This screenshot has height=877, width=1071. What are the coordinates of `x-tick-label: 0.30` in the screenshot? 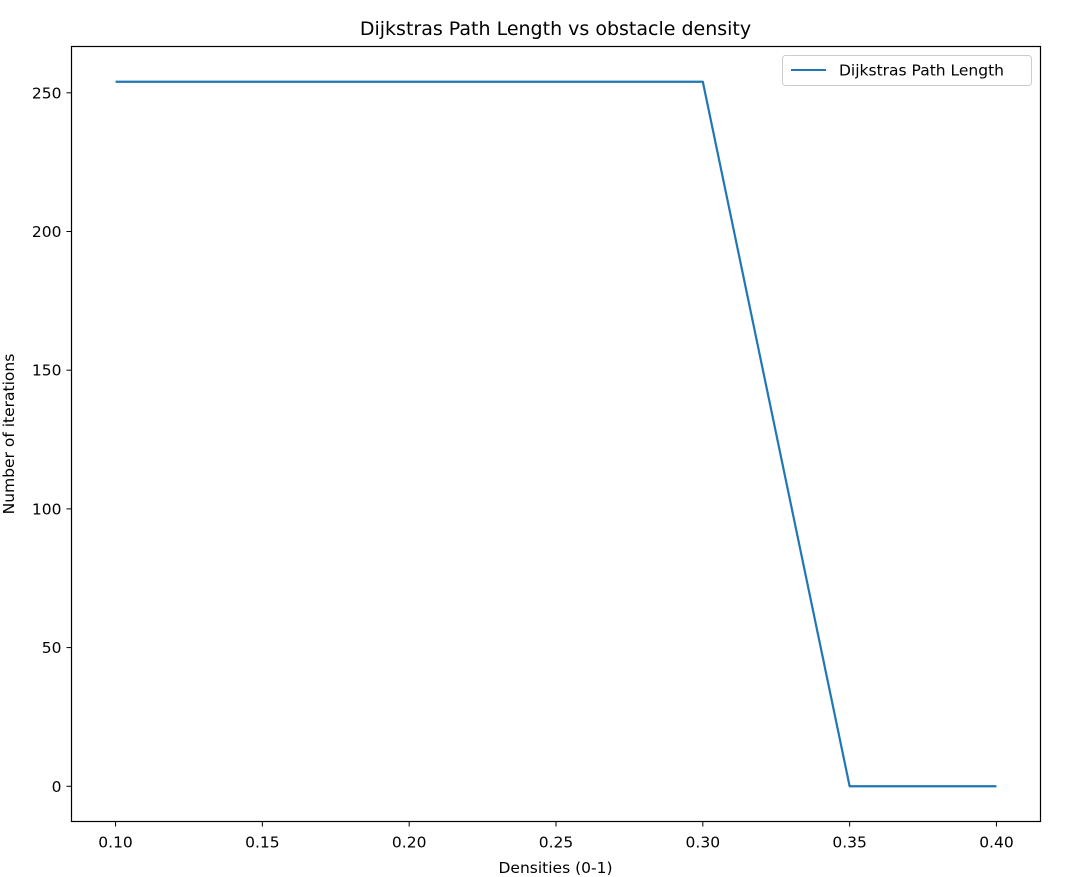 It's located at (703, 843).